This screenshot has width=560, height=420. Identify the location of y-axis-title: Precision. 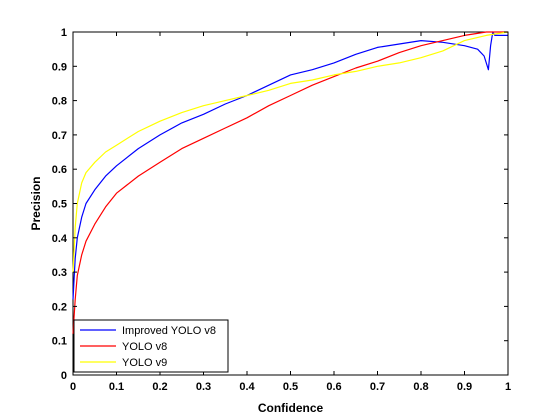
(36, 203).